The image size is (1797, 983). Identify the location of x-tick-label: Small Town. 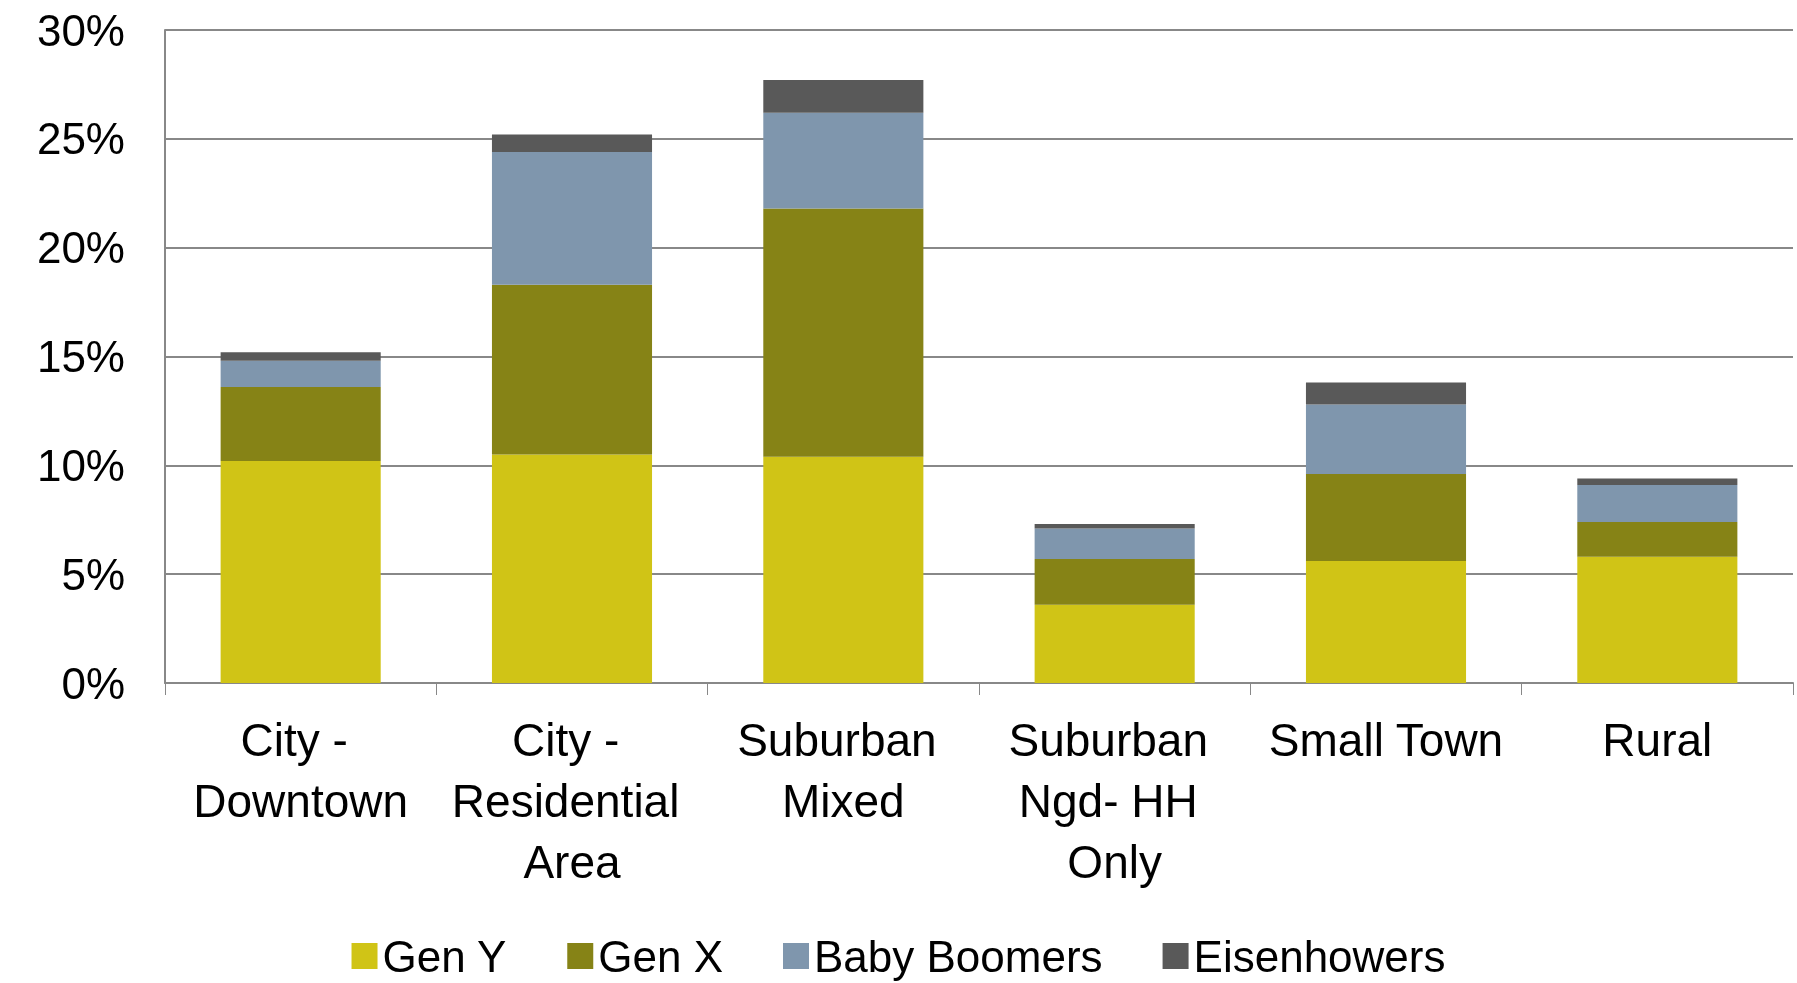
(1386, 739).